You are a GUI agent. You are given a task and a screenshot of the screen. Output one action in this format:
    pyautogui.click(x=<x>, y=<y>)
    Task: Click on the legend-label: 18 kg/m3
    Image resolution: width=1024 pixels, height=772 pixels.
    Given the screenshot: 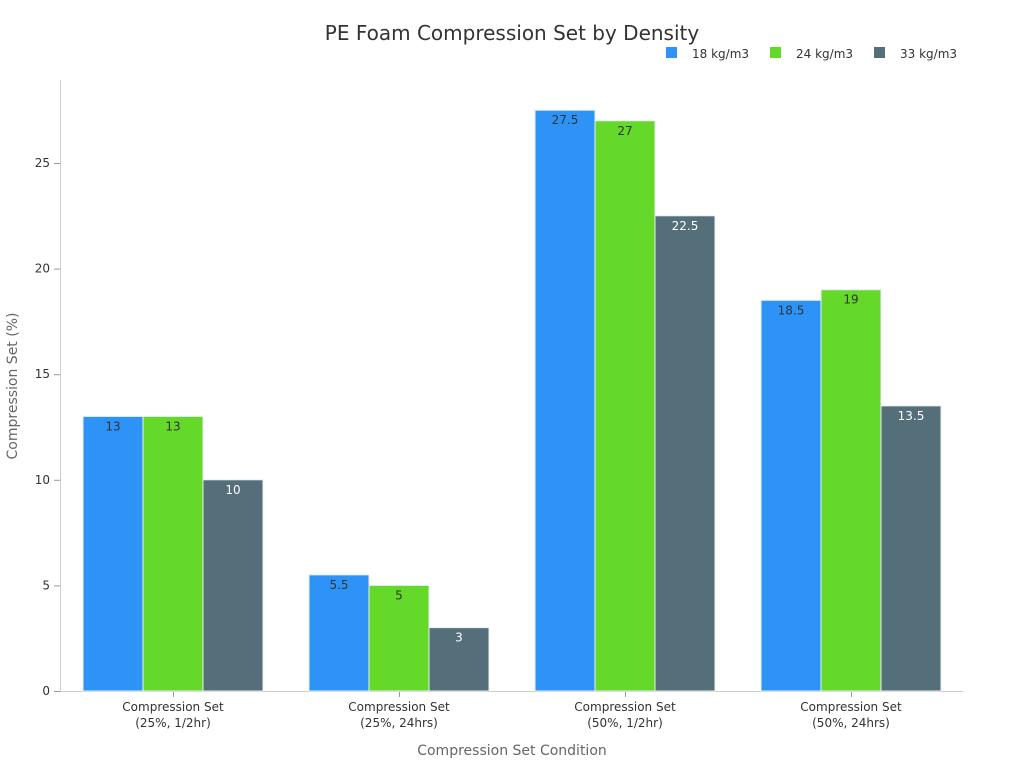 What is the action you would take?
    pyautogui.click(x=720, y=54)
    